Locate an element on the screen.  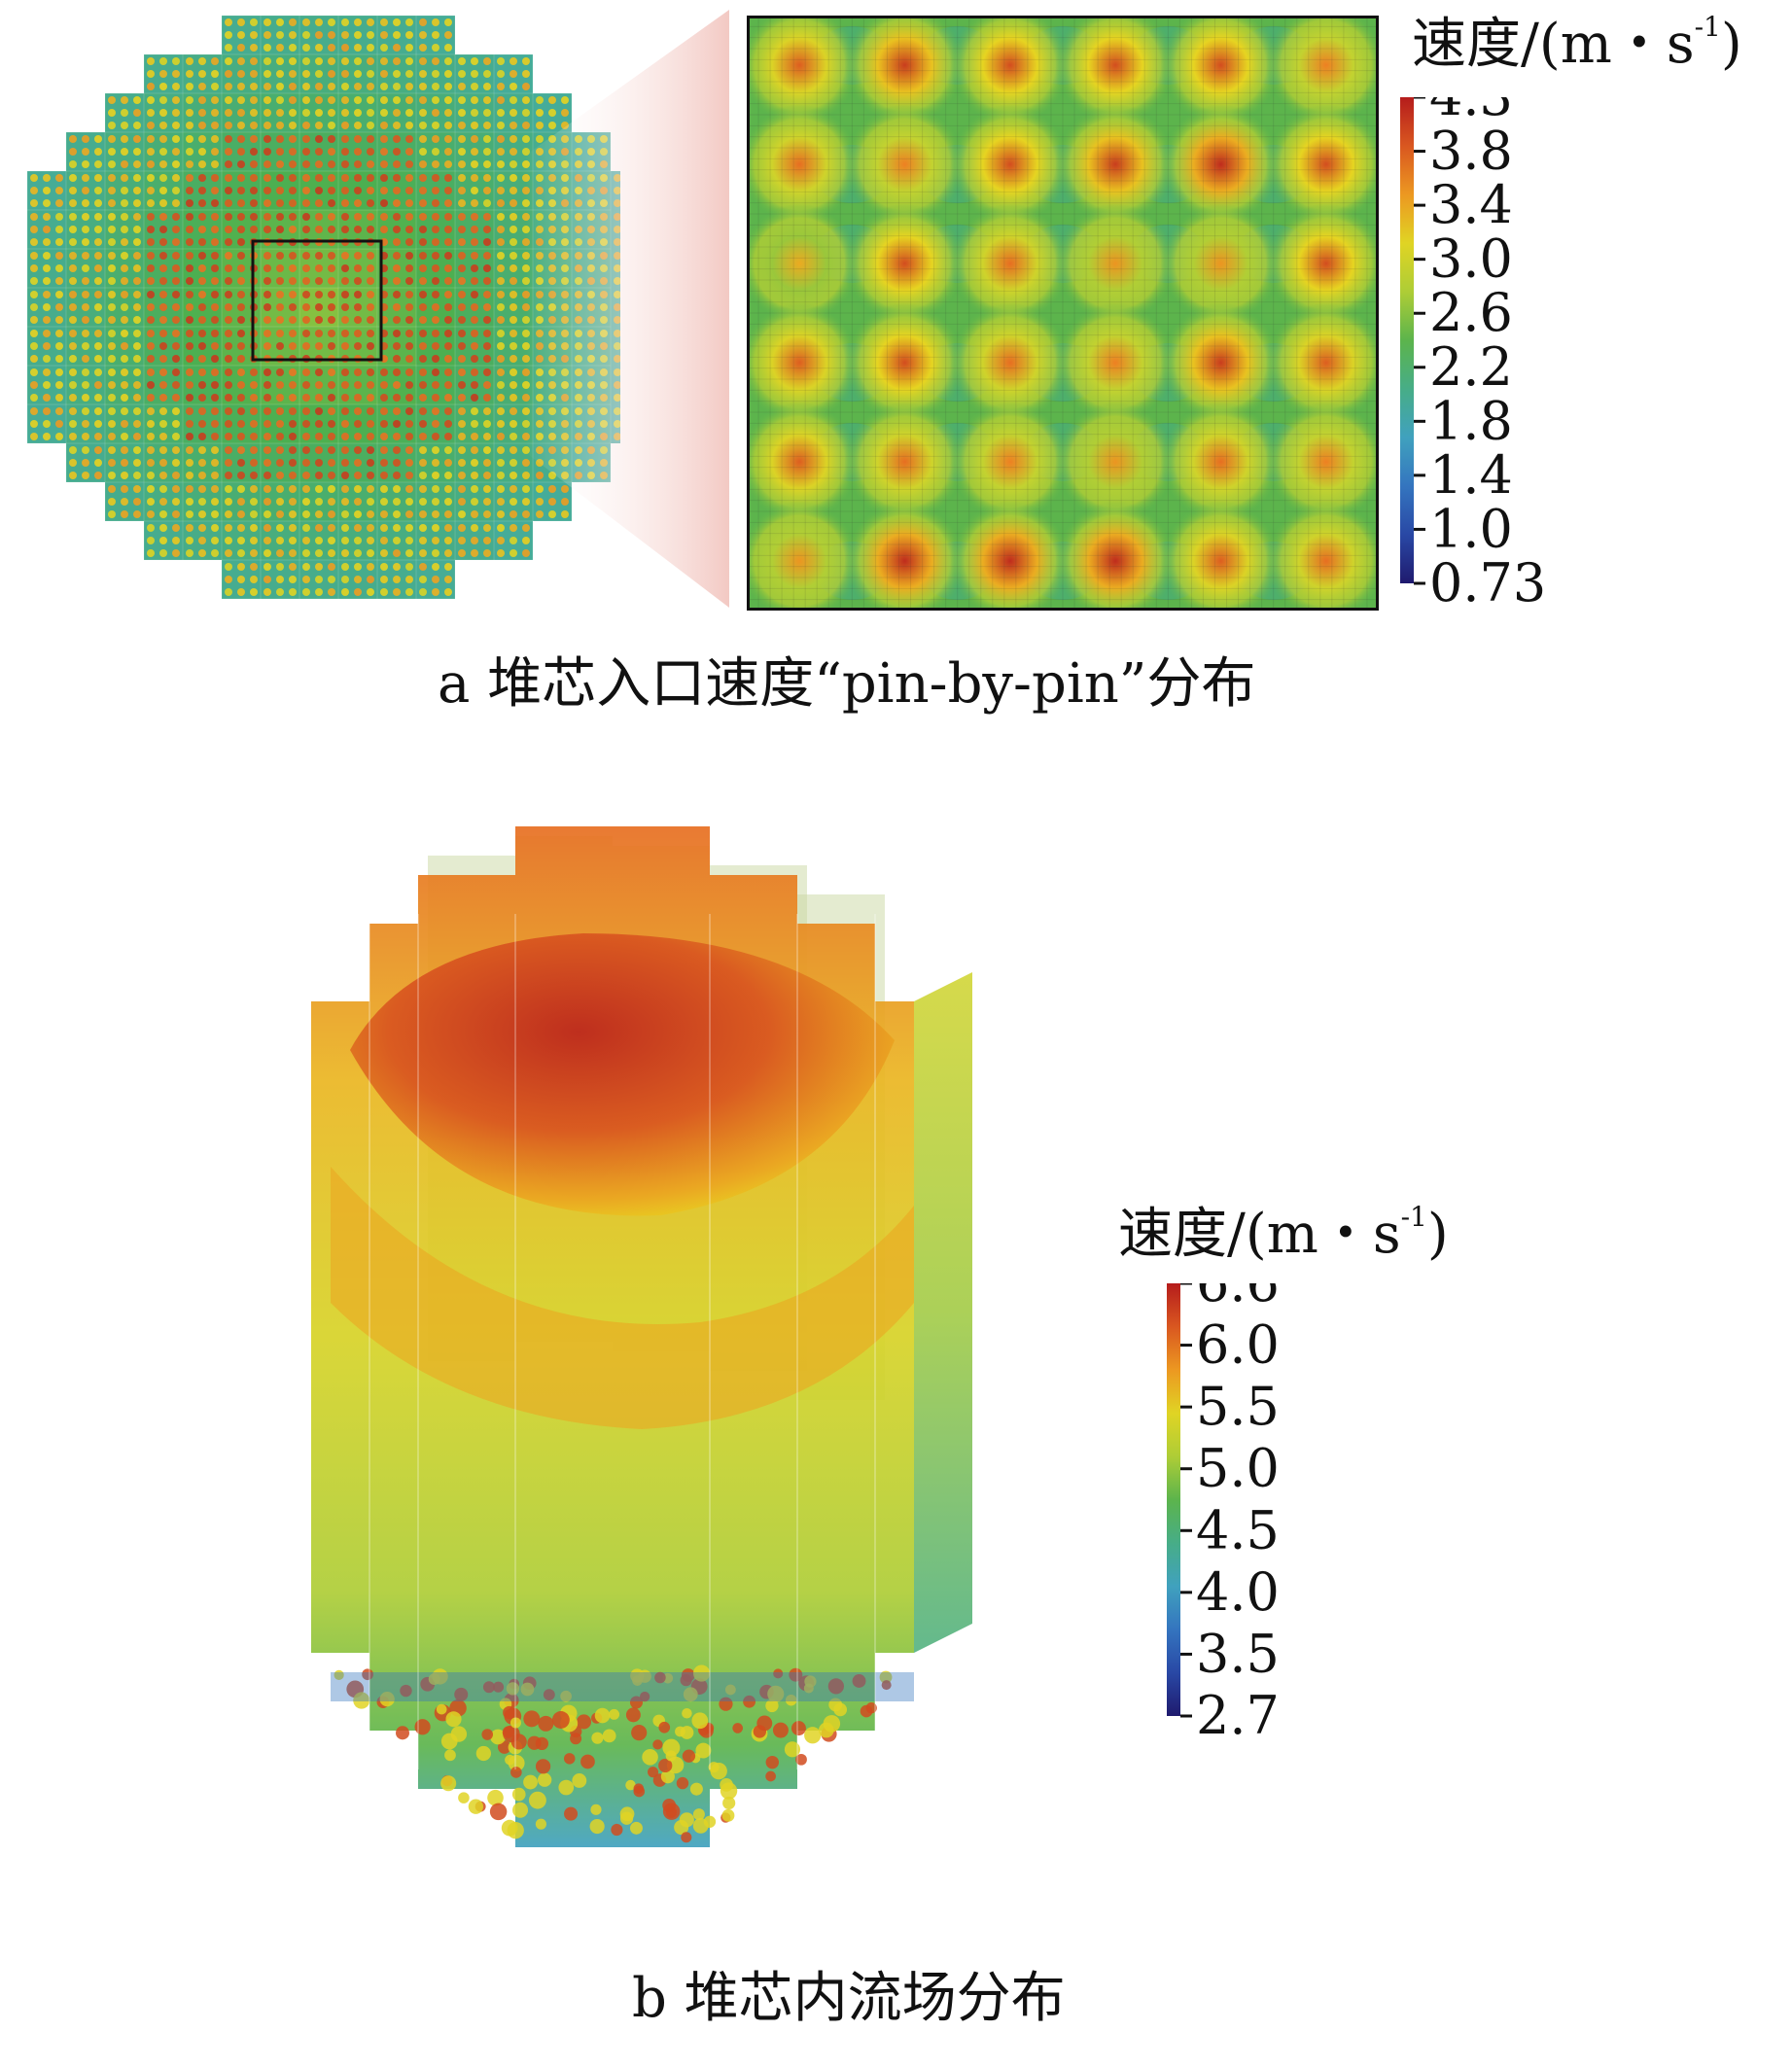
inset-box is located at coordinates (317, 300).